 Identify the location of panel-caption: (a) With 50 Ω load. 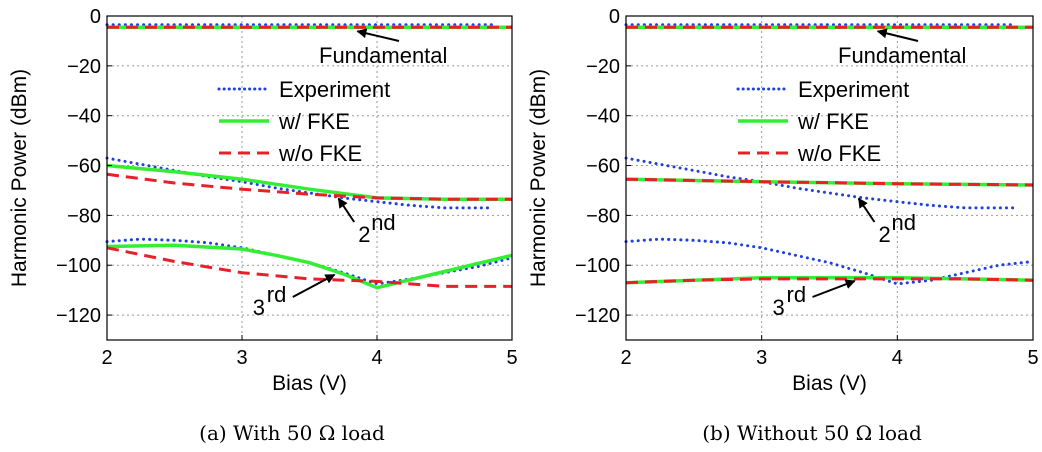
(292, 433).